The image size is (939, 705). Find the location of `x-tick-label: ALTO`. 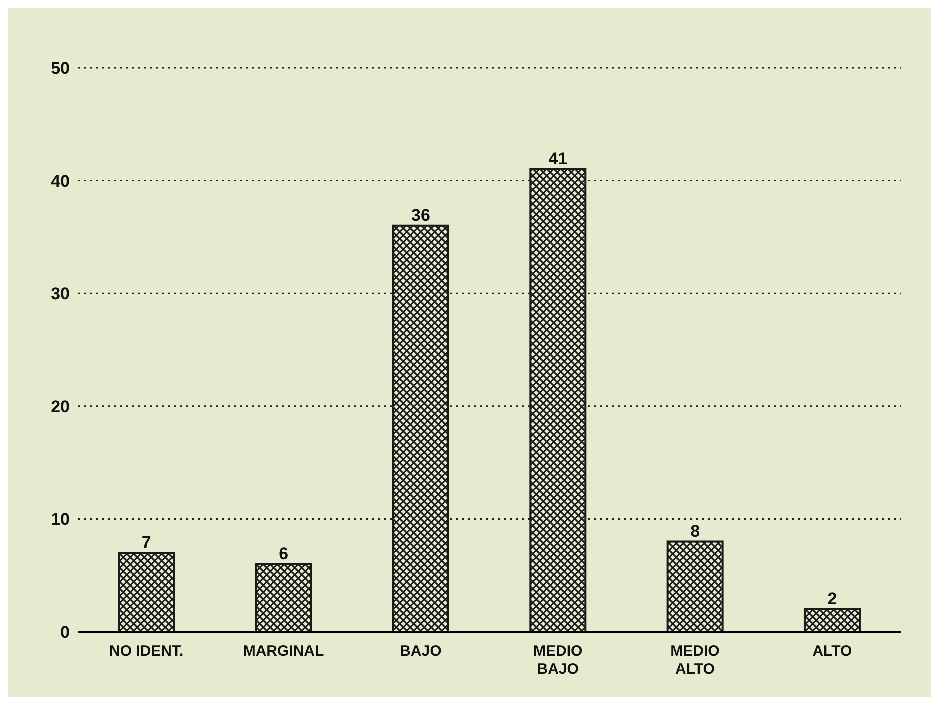

x-tick-label: ALTO is located at coordinates (832, 651).